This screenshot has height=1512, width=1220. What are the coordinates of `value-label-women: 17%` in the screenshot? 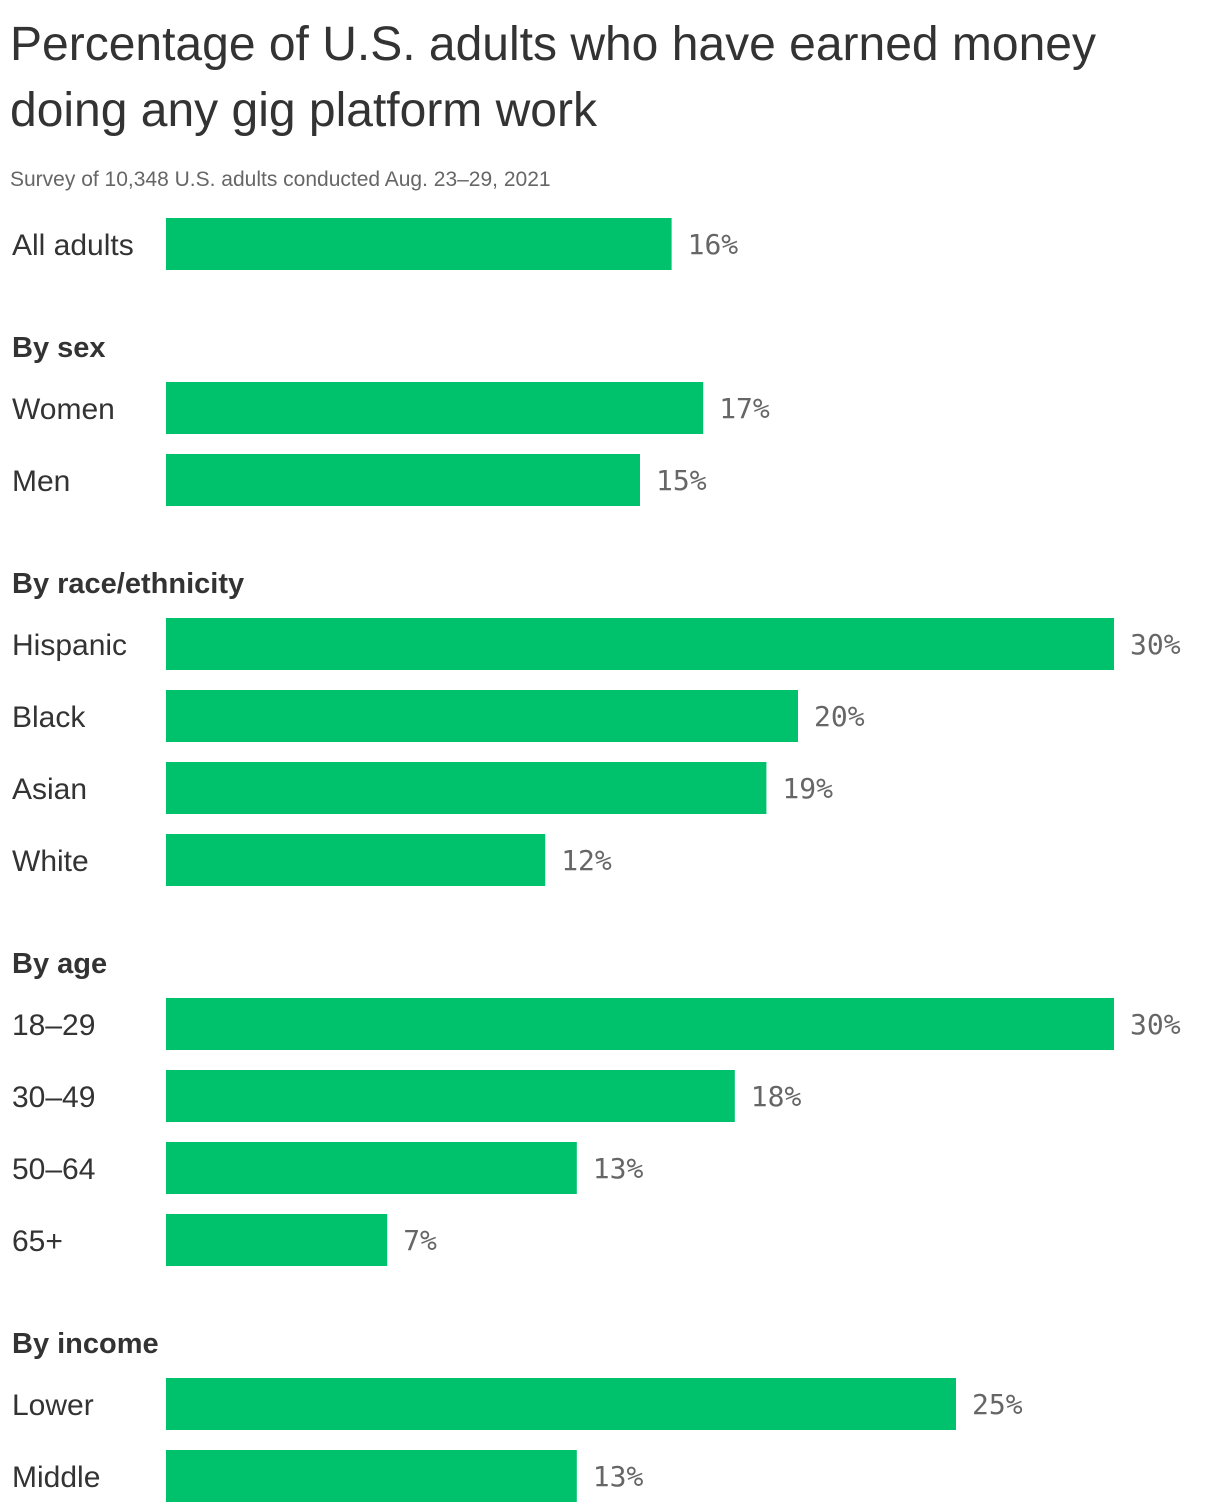 It's located at (744, 408).